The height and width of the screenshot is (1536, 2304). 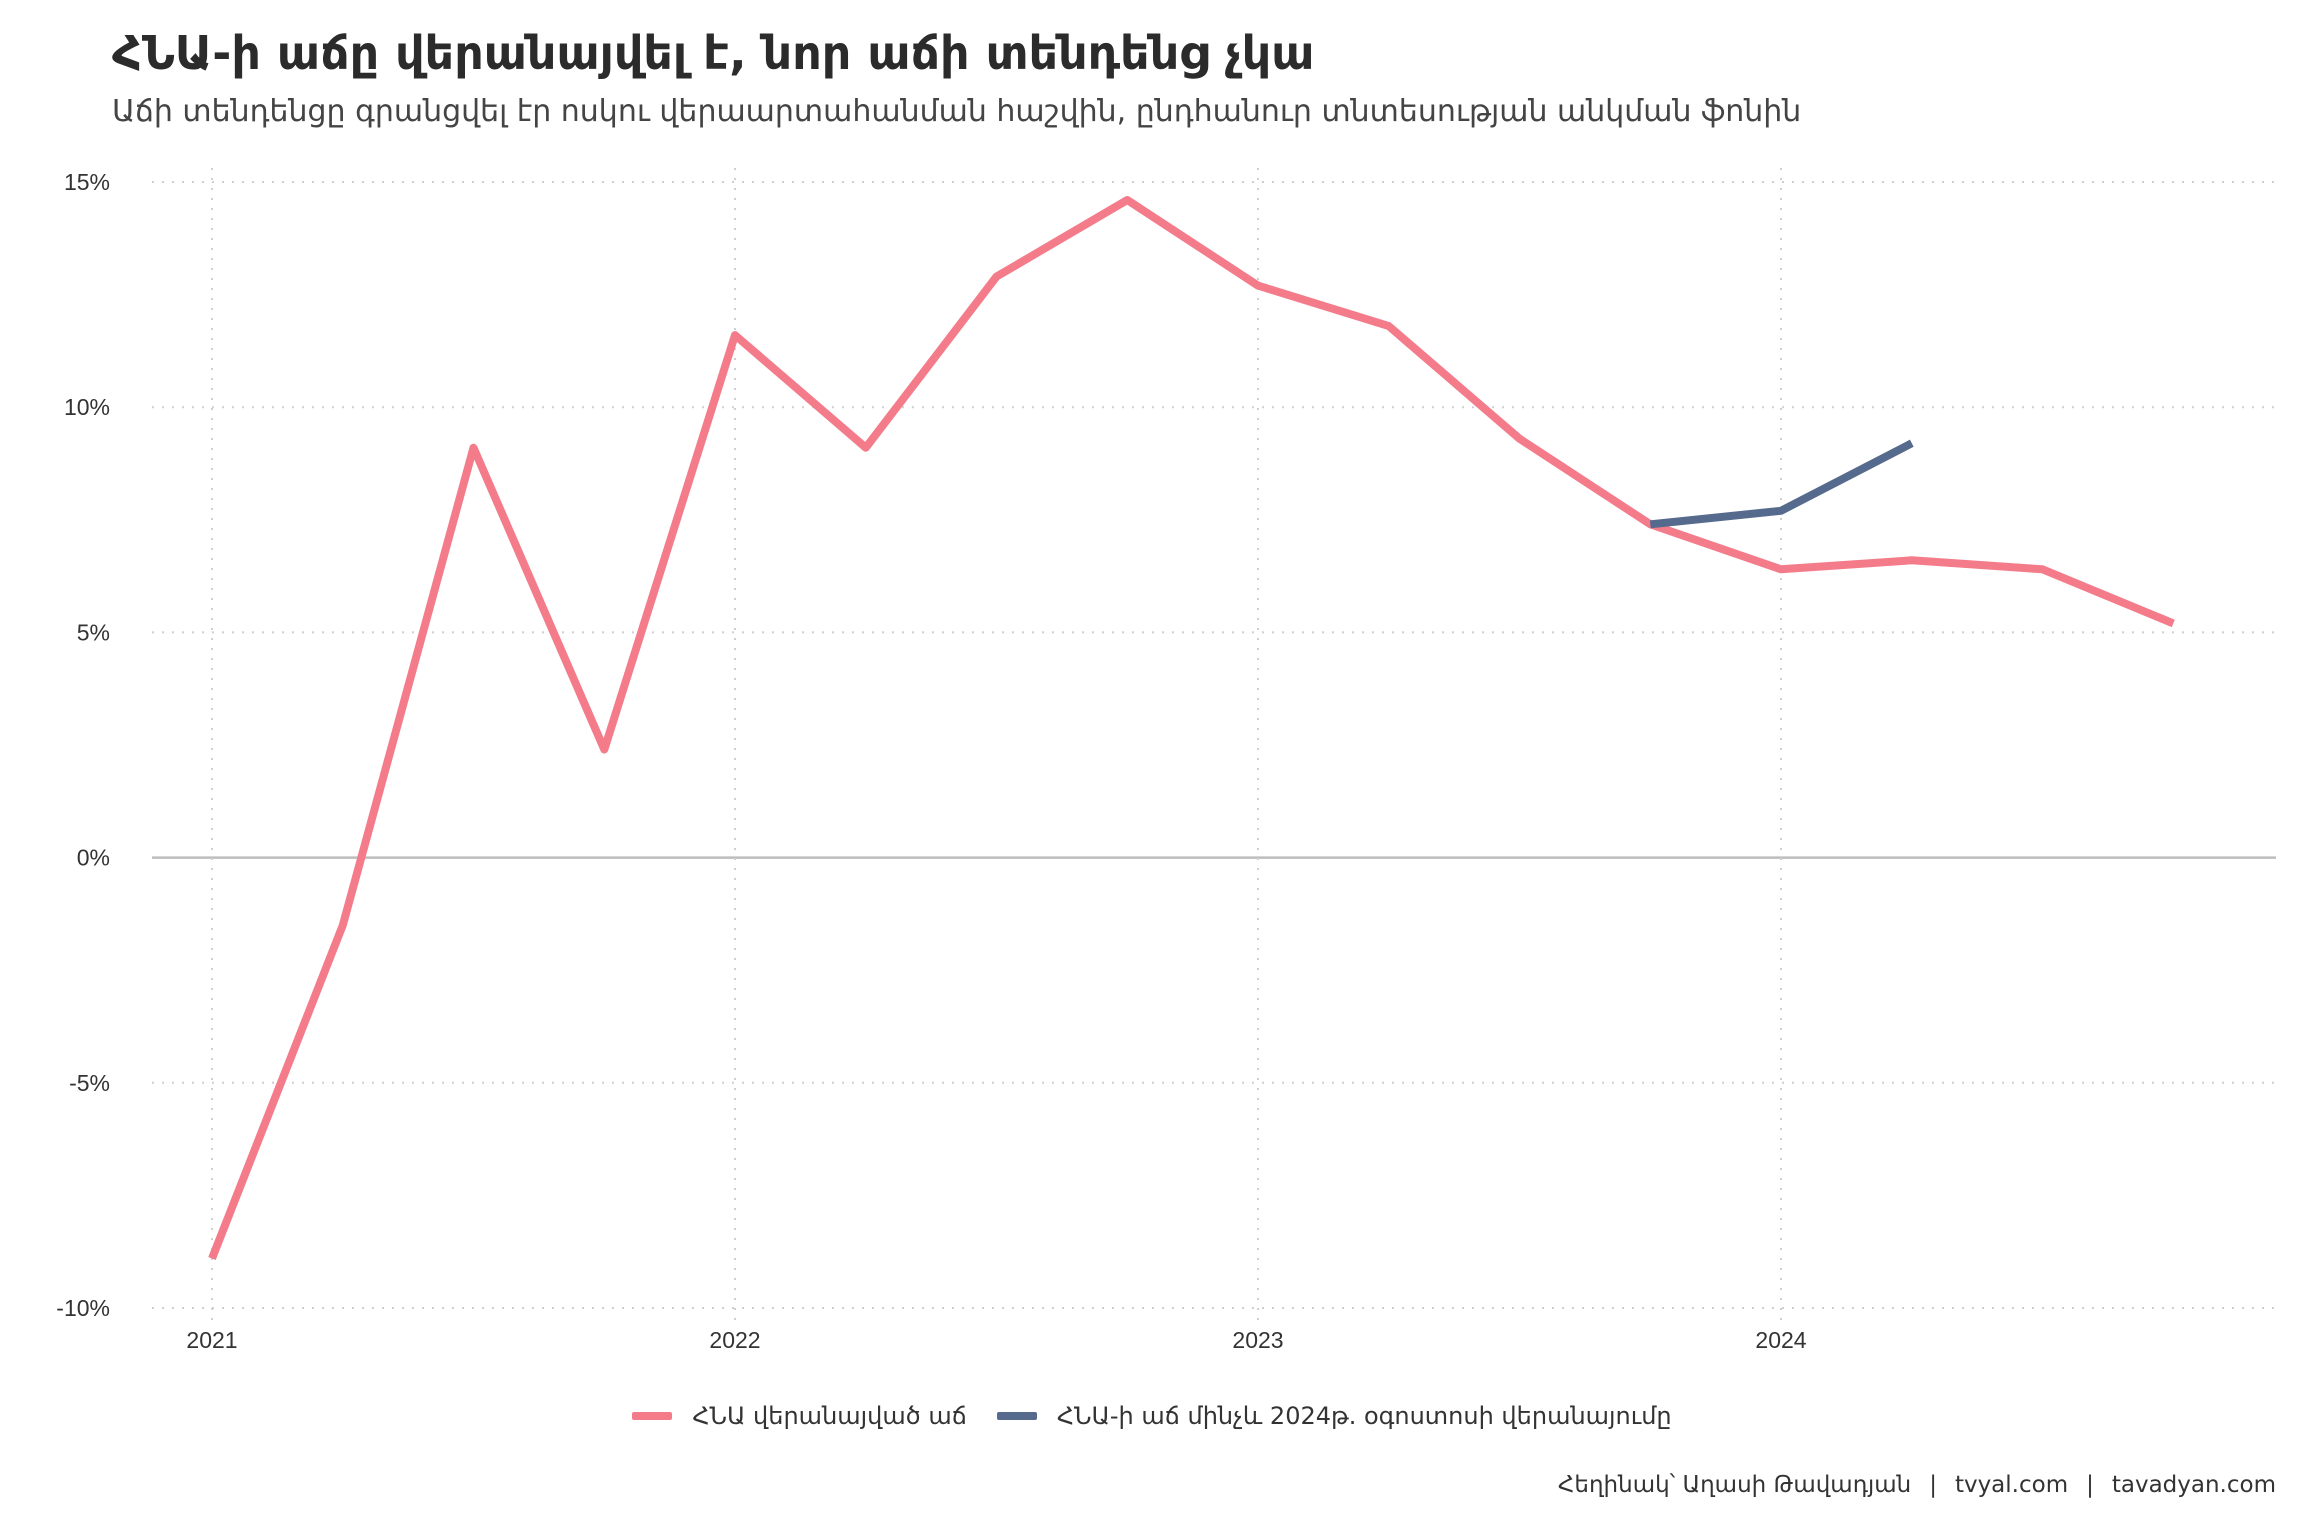 I want to click on legend-label-revised: ՀՆԱ վերանայված աճ, so click(x=829, y=1416).